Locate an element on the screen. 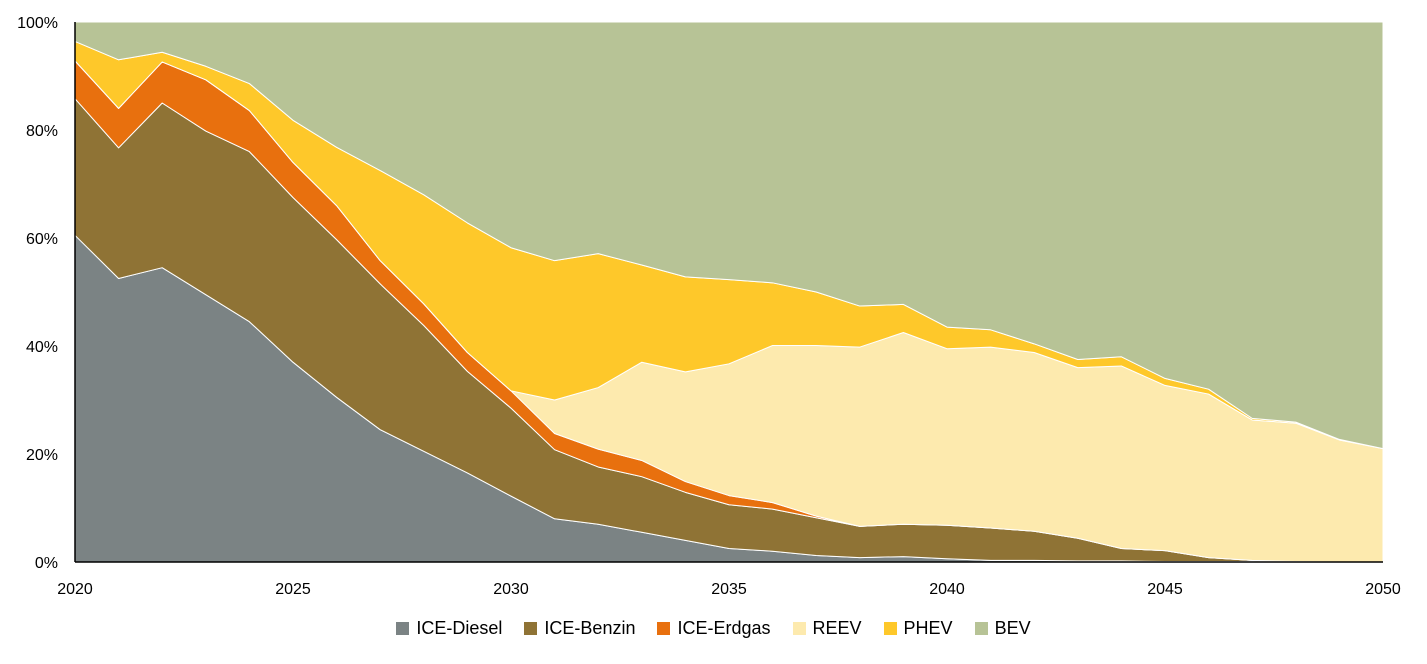 Image resolution: width=1427 pixels, height=664 pixels. x-tick-label: 2035 is located at coordinates (729, 589).